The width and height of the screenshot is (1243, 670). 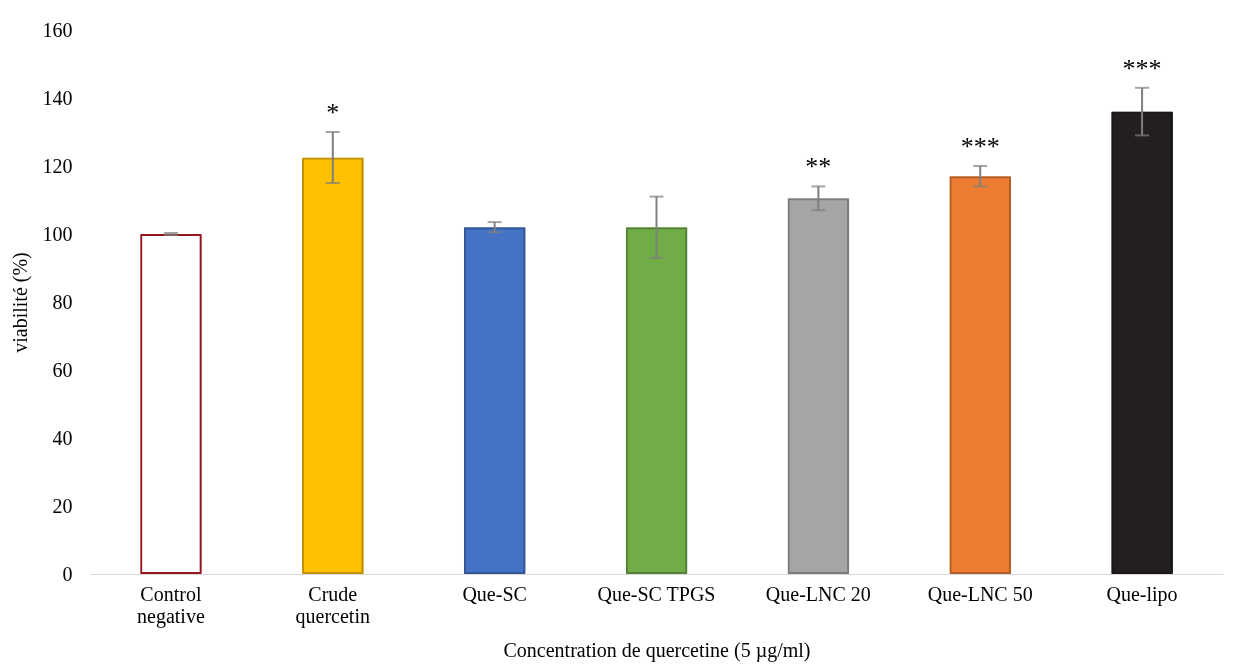 What do you see at coordinates (818, 167) in the screenshot?
I see `annotation: **` at bounding box center [818, 167].